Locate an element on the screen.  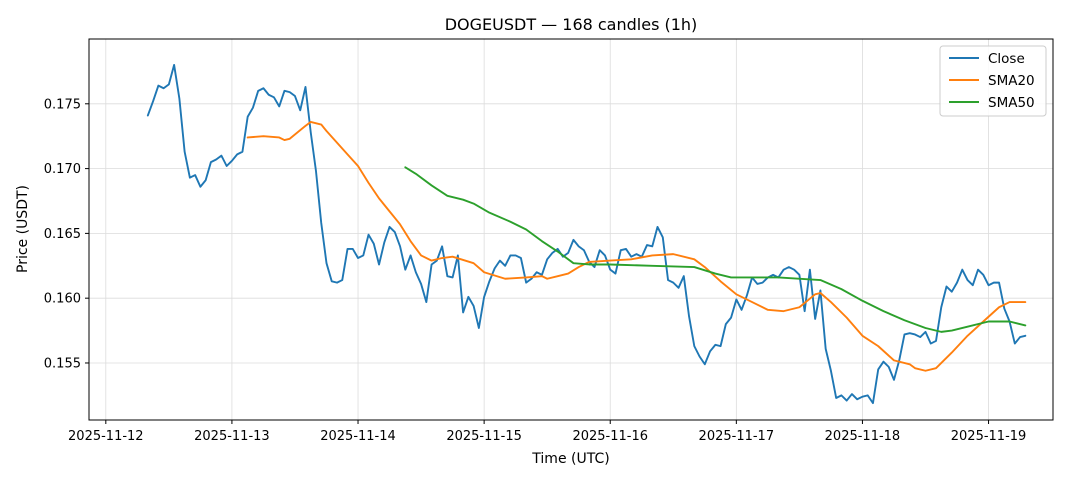
legend-box is located at coordinates (993, 81).